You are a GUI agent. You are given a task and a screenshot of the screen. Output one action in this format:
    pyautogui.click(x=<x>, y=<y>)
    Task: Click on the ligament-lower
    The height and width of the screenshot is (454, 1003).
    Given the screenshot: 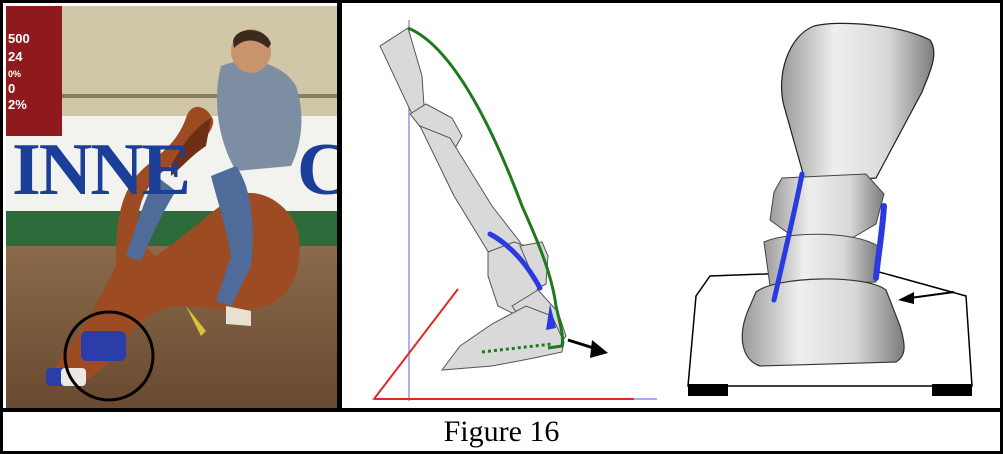 What is the action you would take?
    pyautogui.click(x=551, y=317)
    